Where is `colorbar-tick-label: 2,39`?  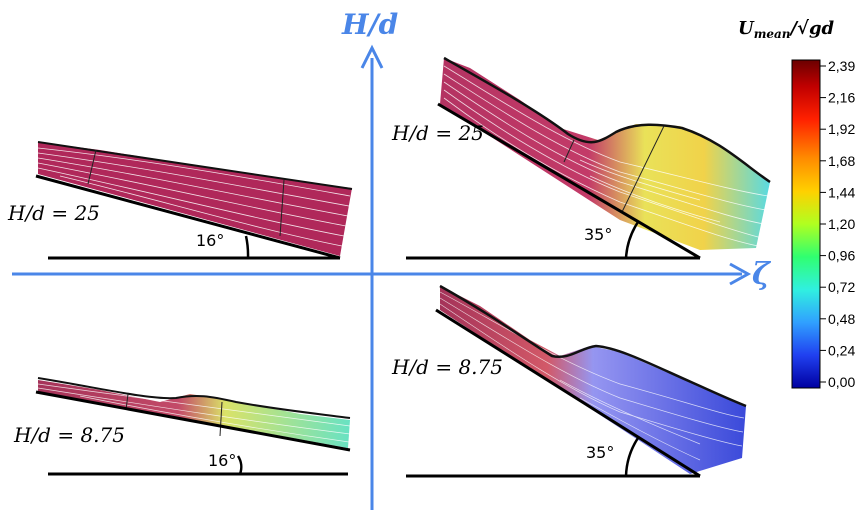
colorbar-tick-label: 2,39 is located at coordinates (841, 66).